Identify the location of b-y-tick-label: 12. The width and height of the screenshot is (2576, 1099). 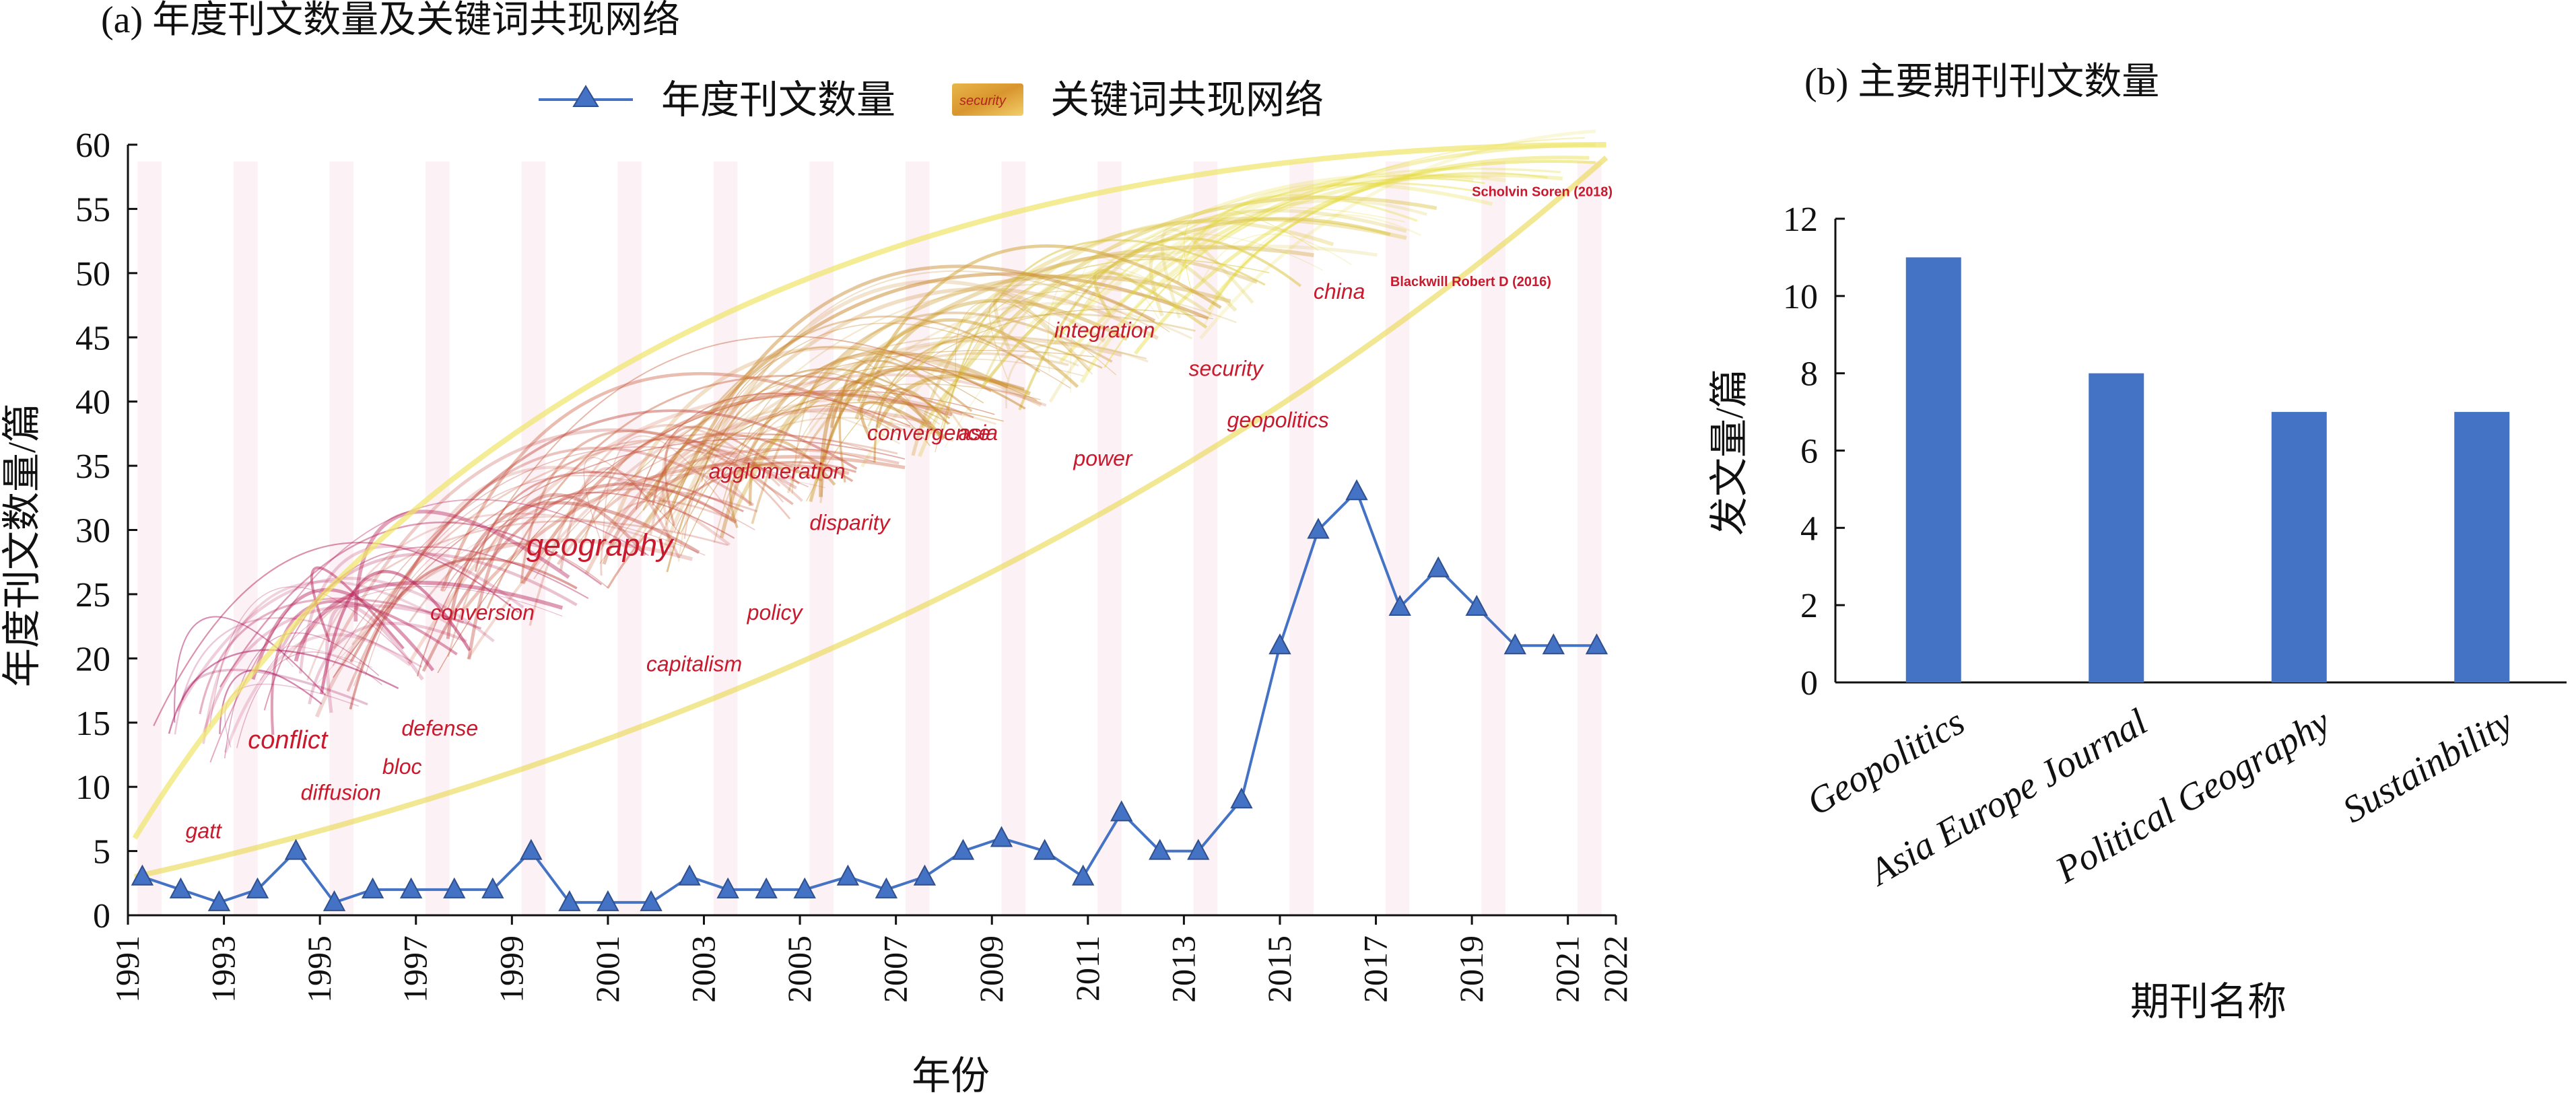
(1801, 220).